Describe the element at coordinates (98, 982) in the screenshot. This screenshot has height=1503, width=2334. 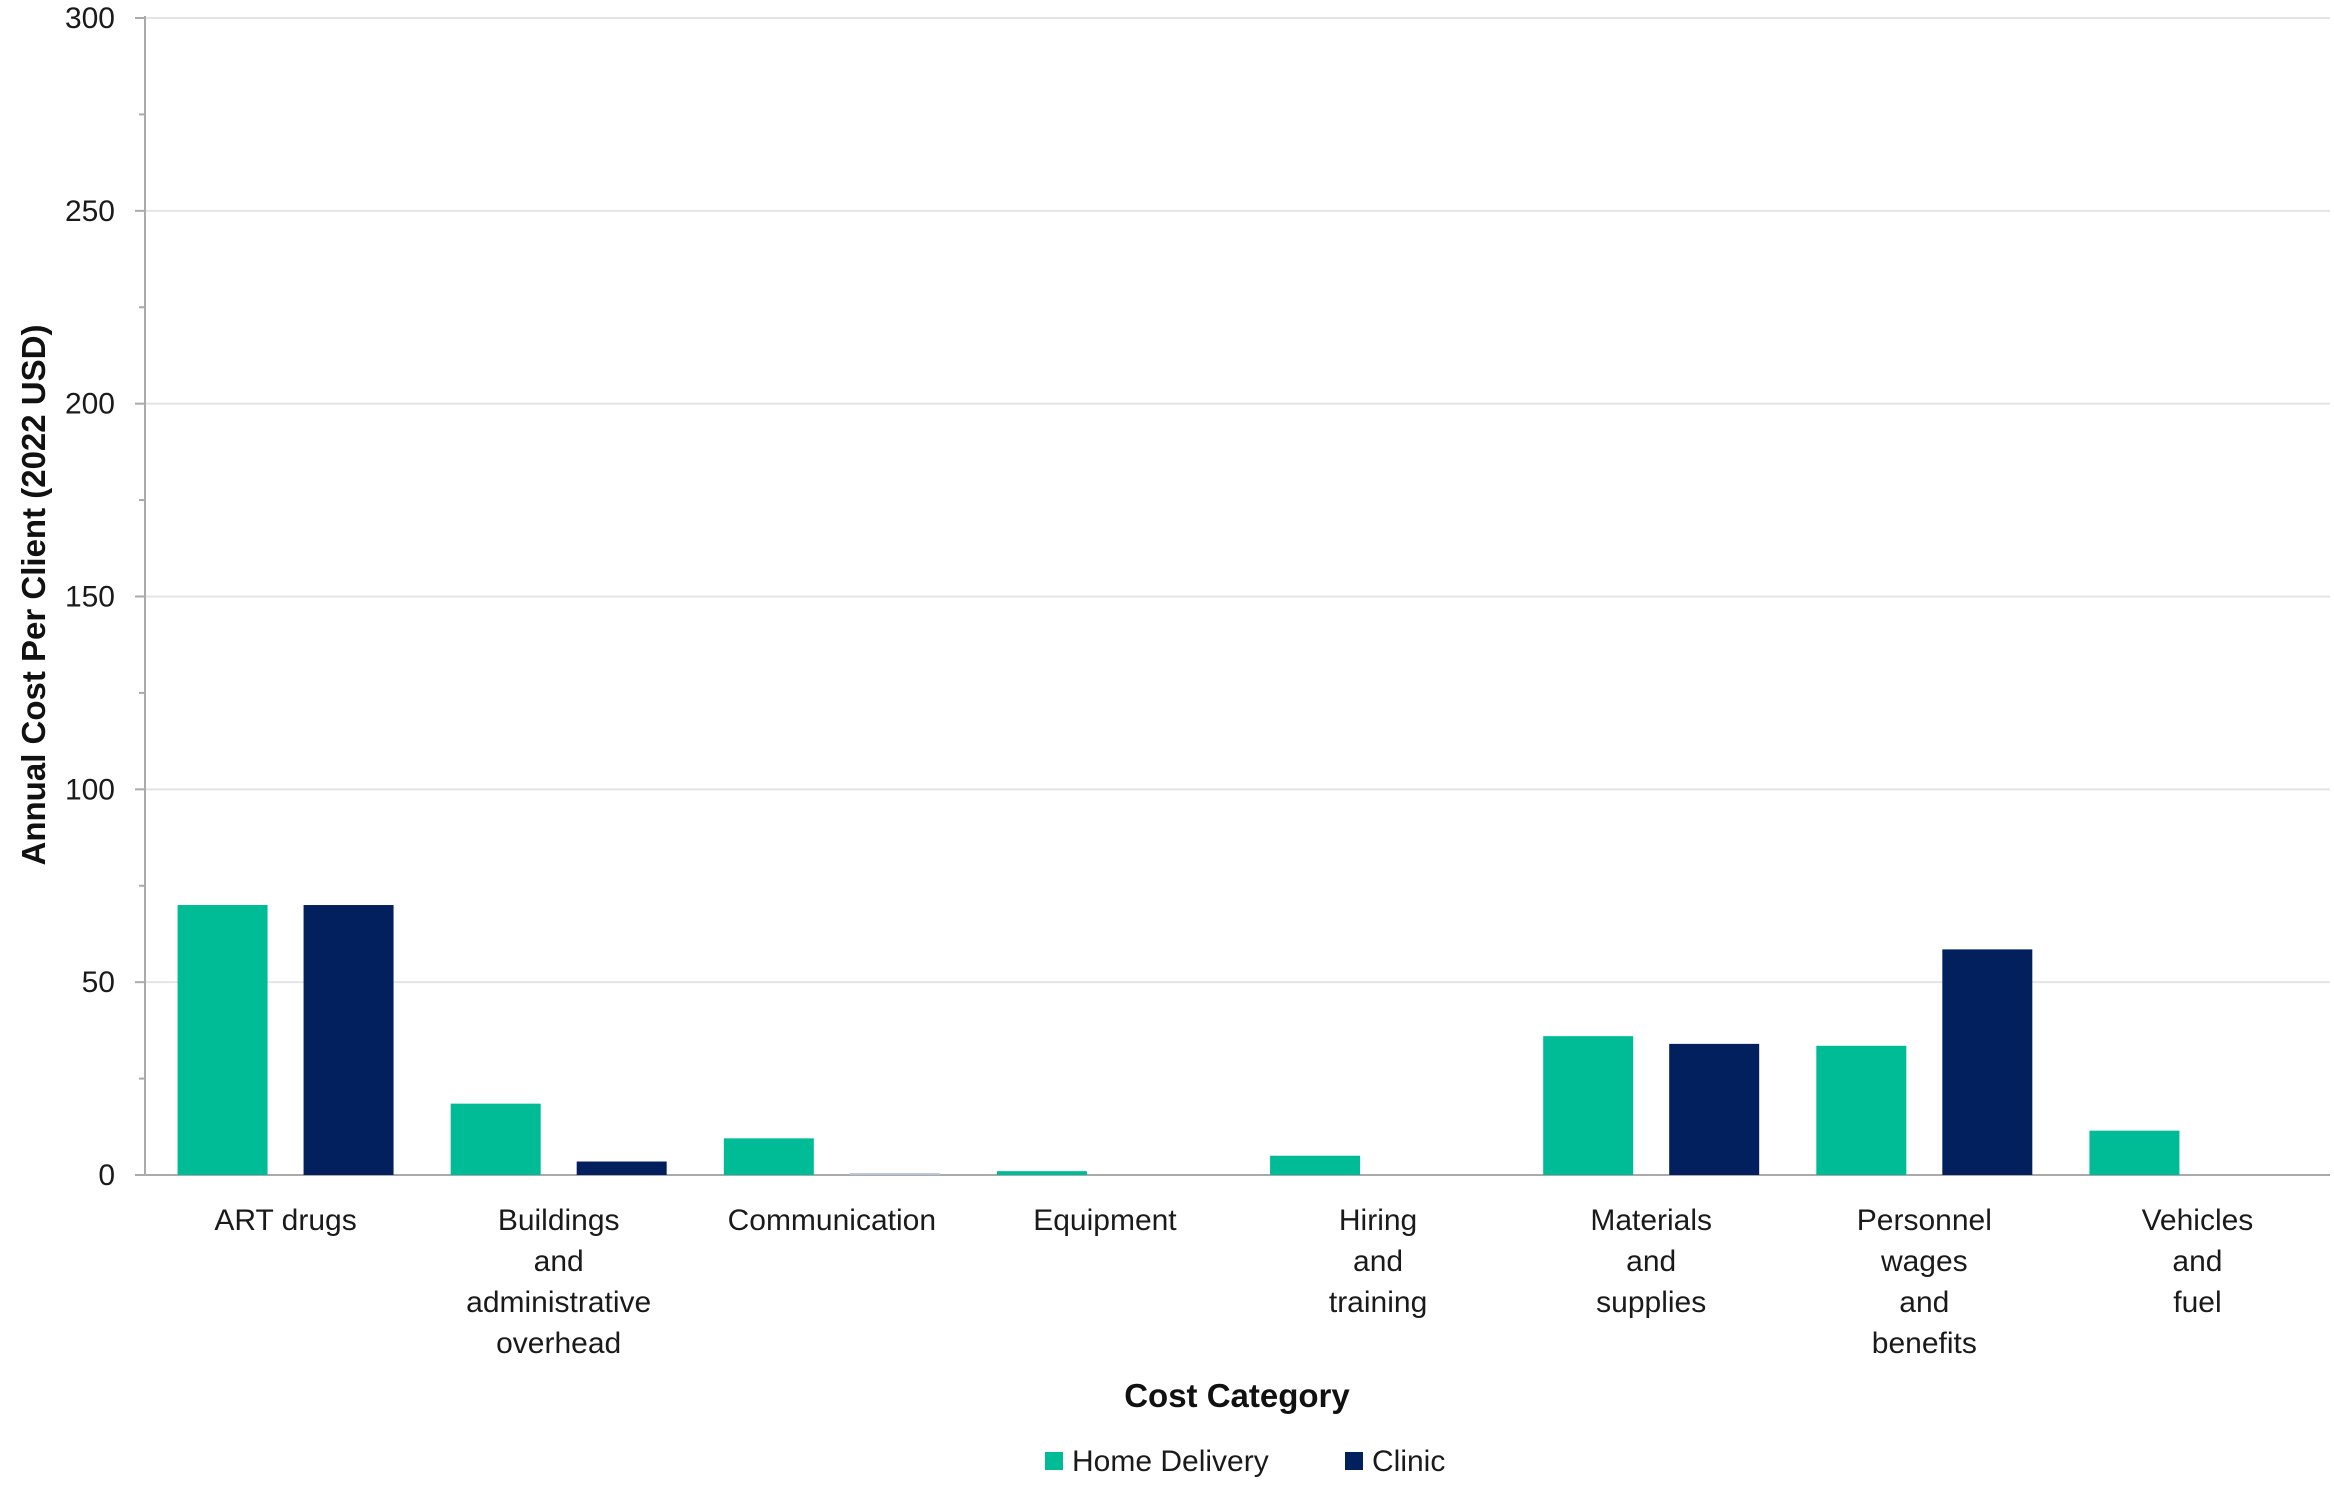
I see `y-tick-label: 50` at that location.